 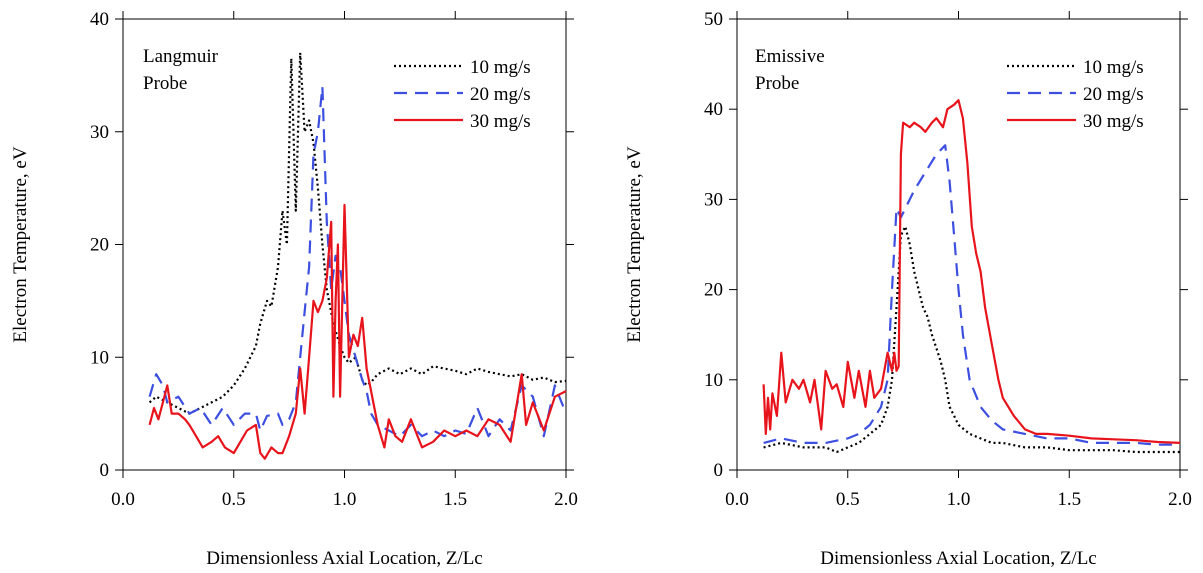 What do you see at coordinates (234, 499) in the screenshot?
I see `langmuir-x-tick-label: 0.5` at bounding box center [234, 499].